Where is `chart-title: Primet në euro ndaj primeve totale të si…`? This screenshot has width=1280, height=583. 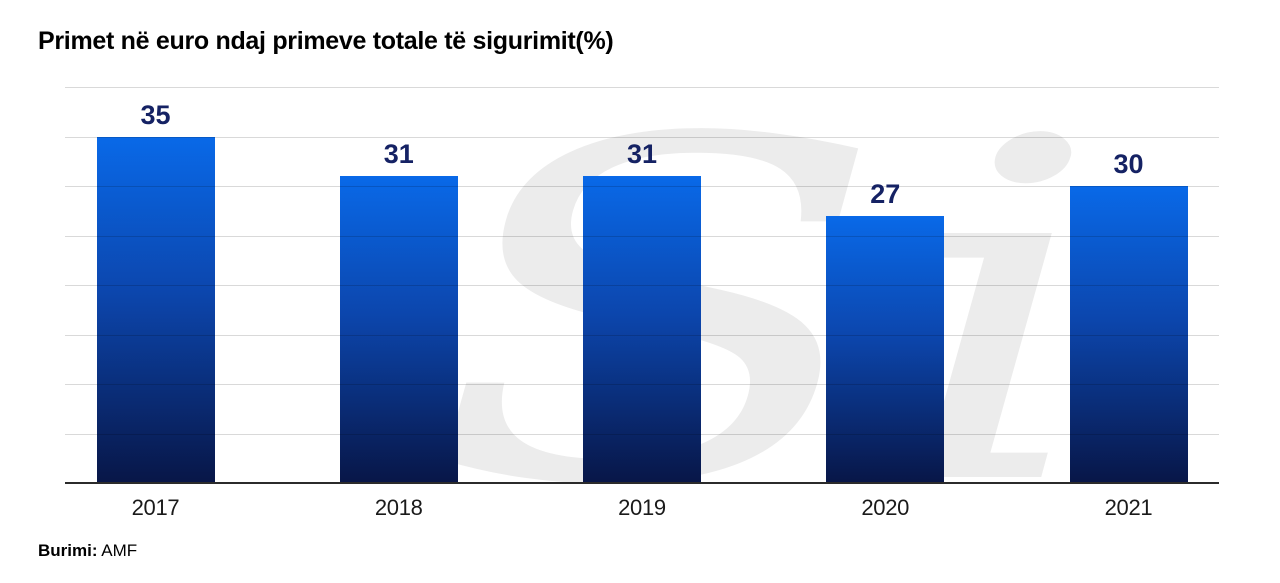 chart-title: Primet në euro ndaj primeve totale të si… is located at coordinates (326, 41).